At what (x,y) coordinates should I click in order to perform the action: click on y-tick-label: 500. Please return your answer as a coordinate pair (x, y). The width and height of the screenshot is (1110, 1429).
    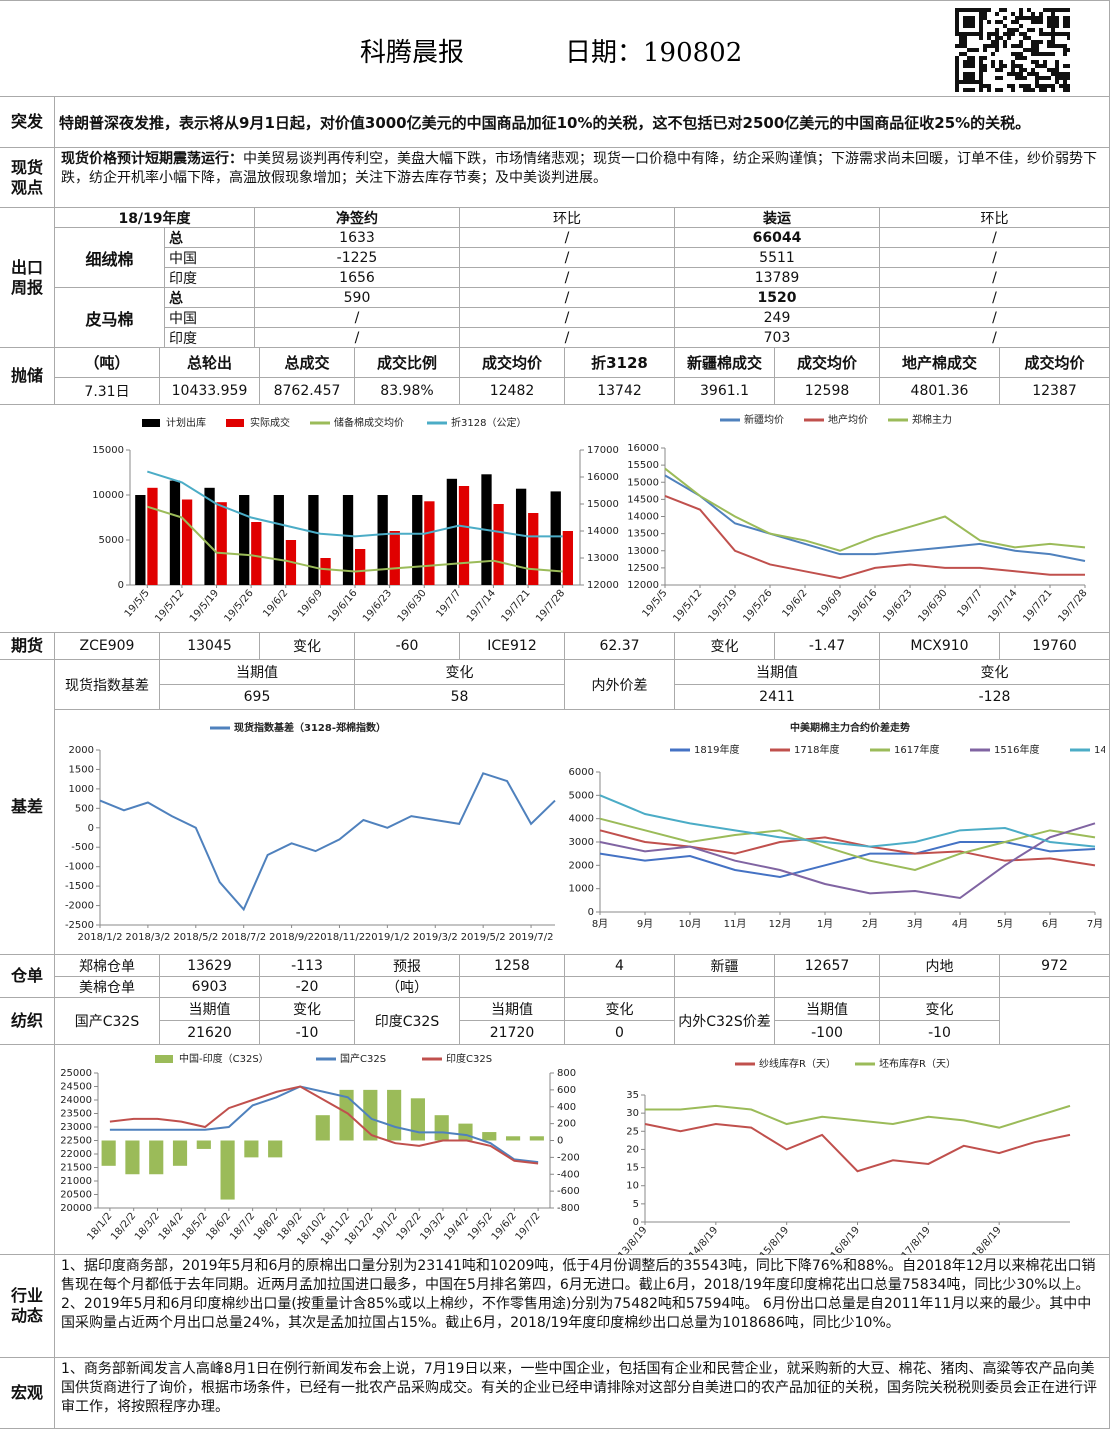
    Looking at the image, I should click on (84, 808).